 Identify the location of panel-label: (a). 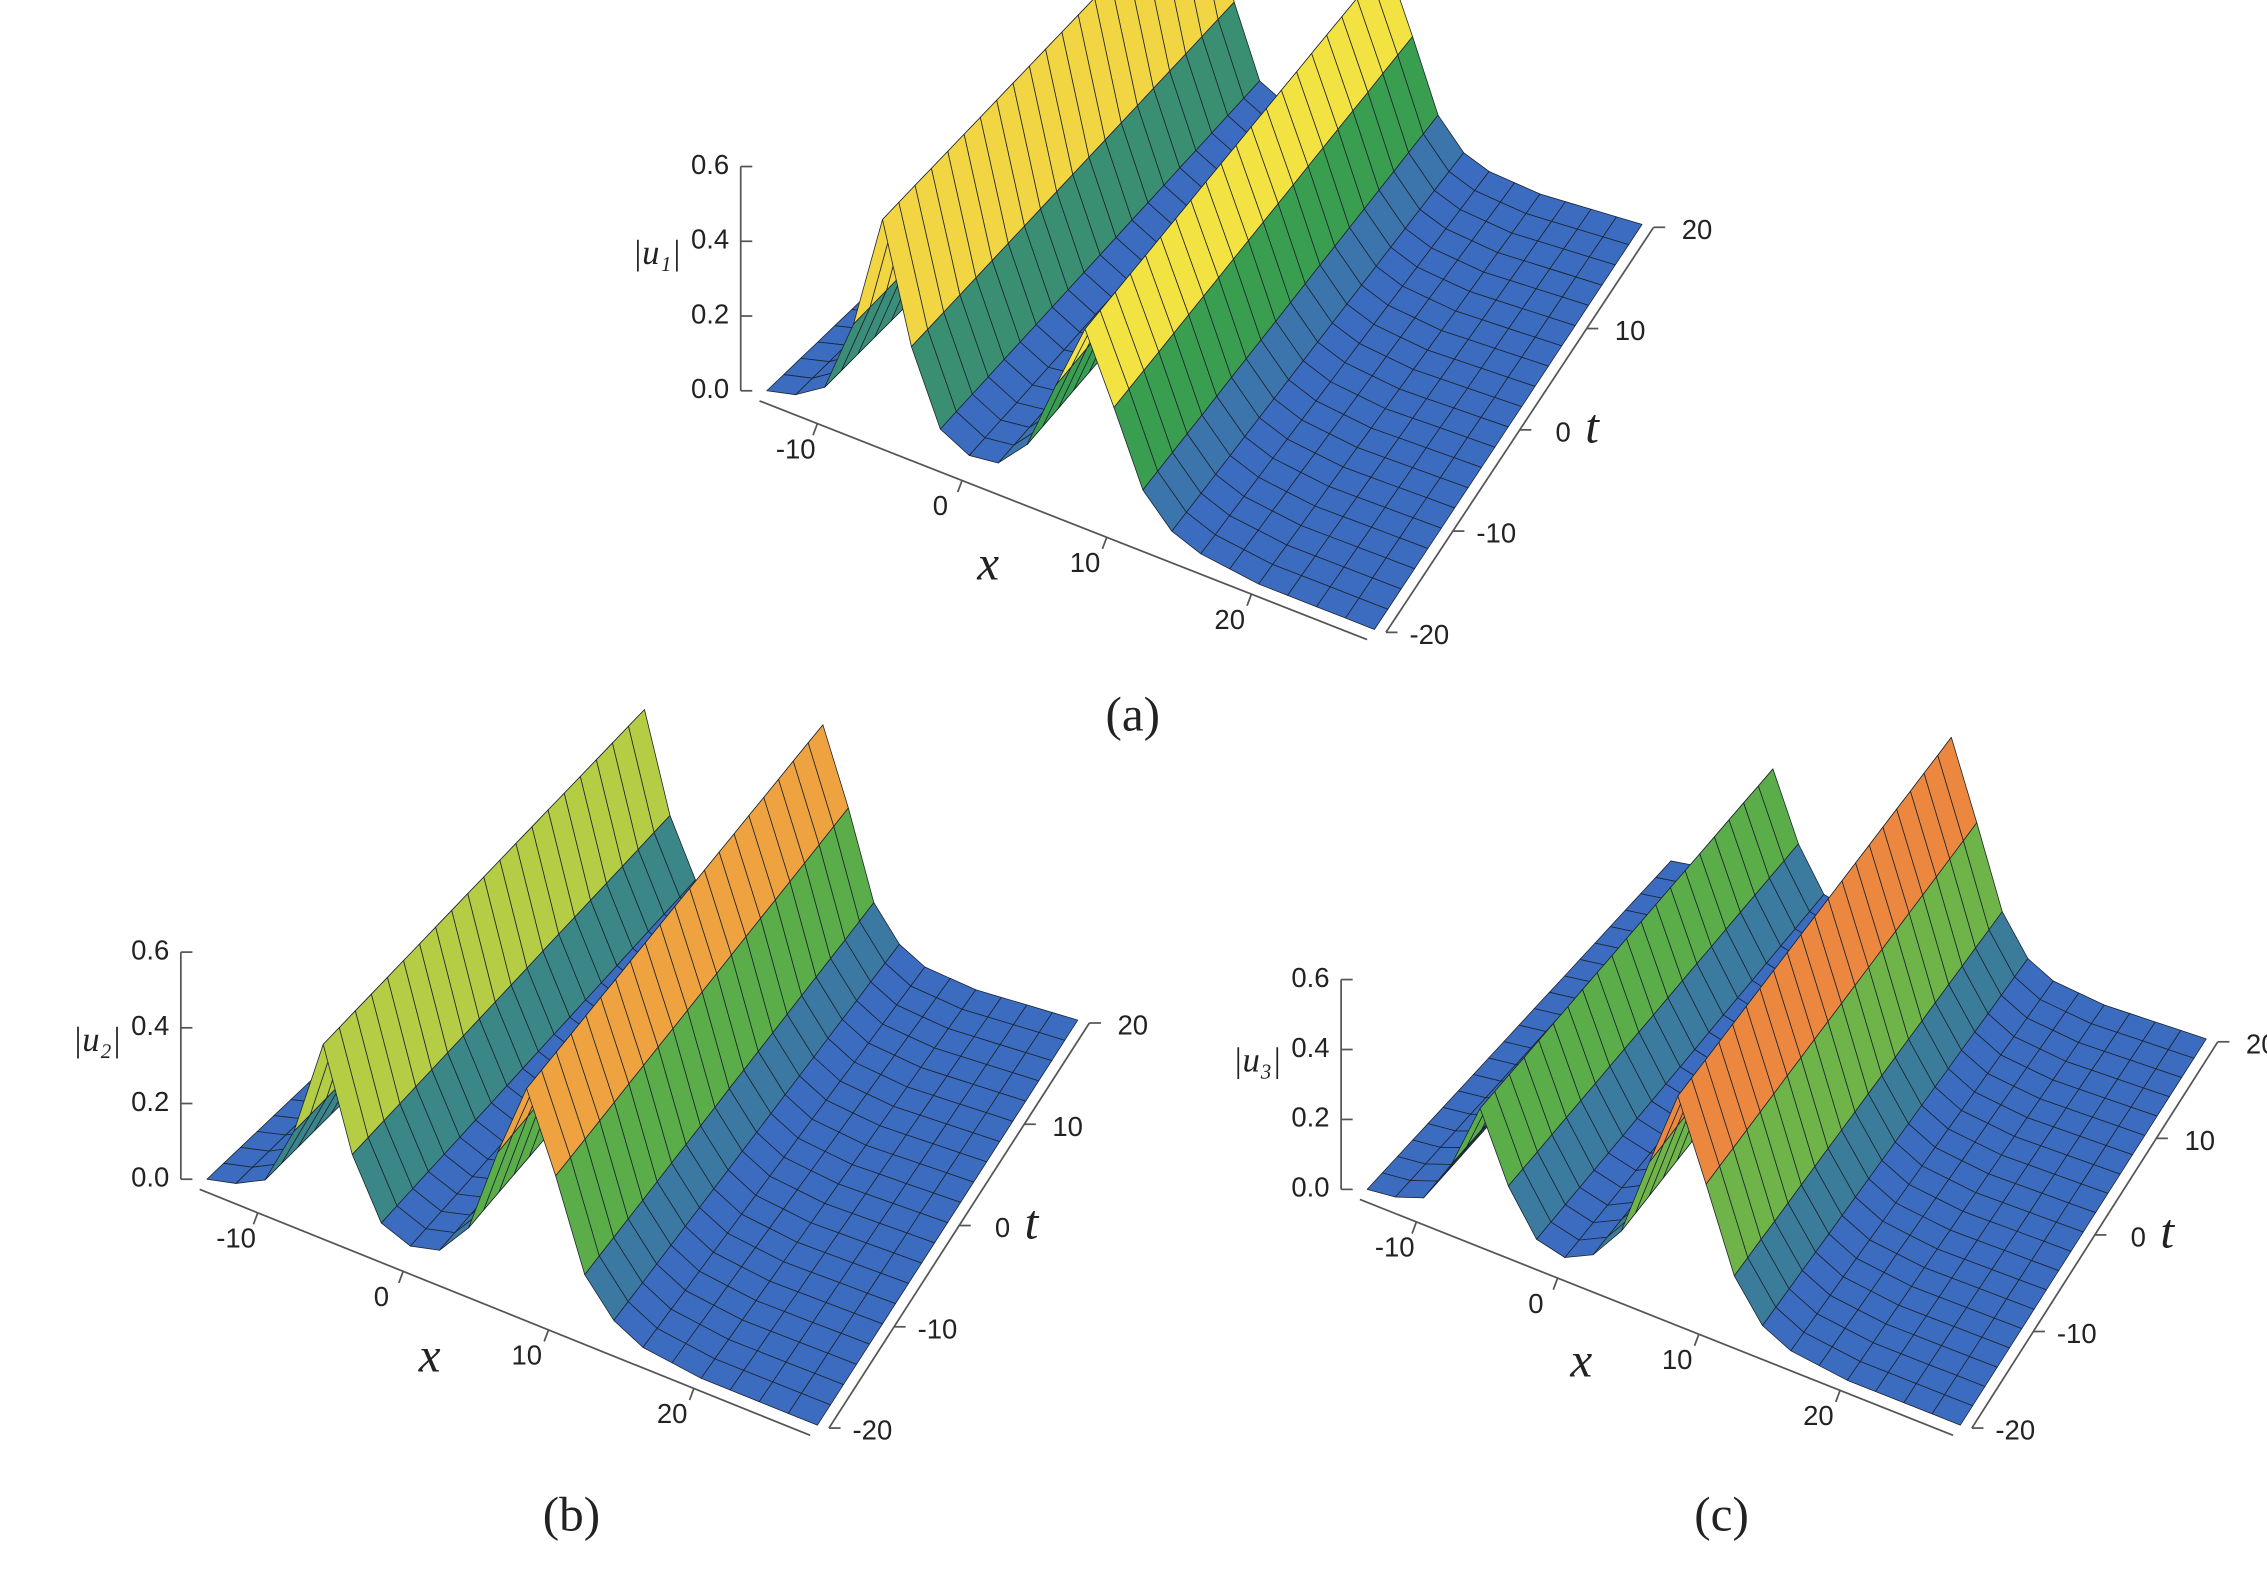
(1132, 713).